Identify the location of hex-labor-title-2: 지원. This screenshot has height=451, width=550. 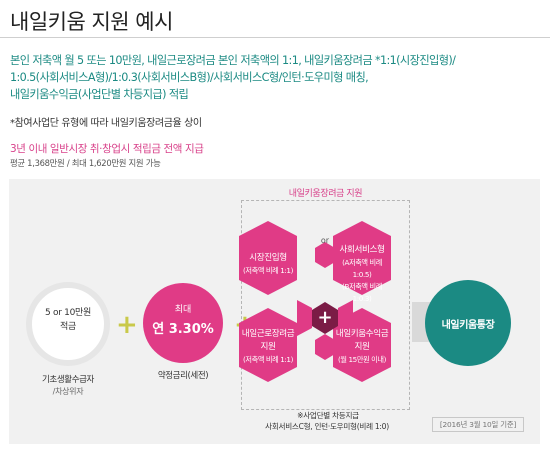
(268, 347).